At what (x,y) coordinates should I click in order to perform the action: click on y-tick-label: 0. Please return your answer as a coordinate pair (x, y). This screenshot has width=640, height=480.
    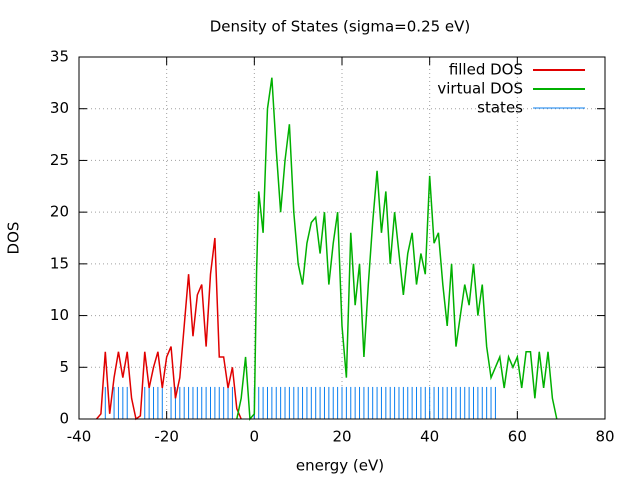
    Looking at the image, I should click on (64, 419).